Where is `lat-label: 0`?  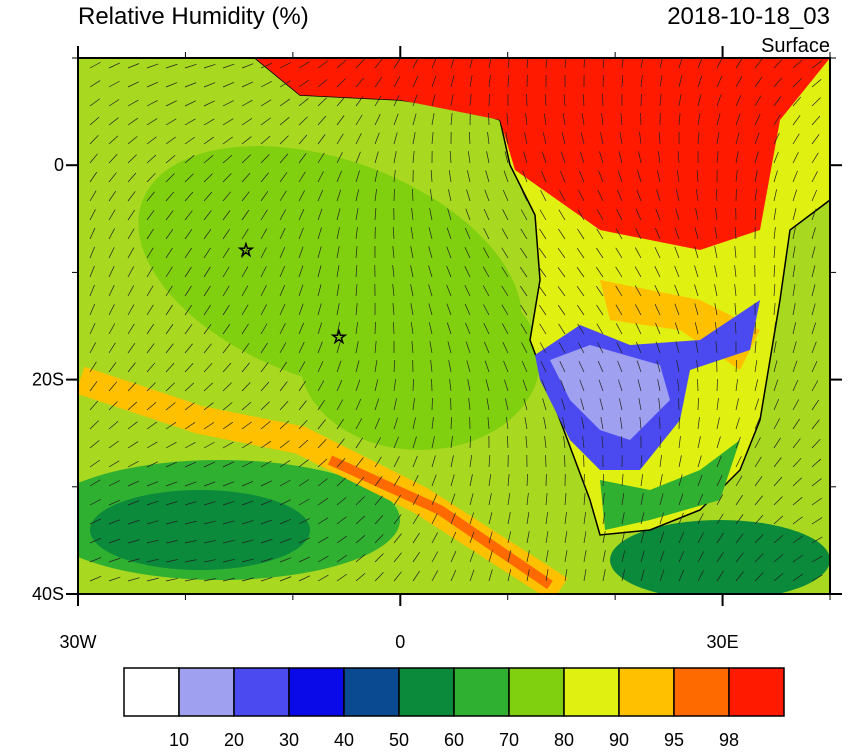
lat-label: 0 is located at coordinates (59, 165).